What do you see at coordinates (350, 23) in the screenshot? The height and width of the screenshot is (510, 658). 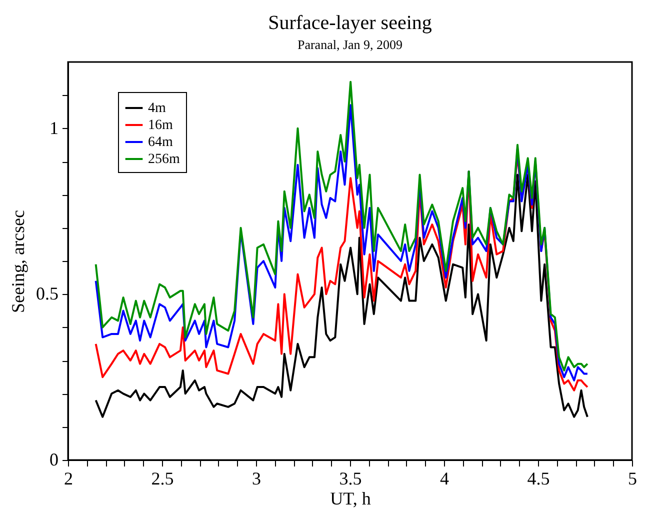 I see `chart-title: Surface-layer seeing` at bounding box center [350, 23].